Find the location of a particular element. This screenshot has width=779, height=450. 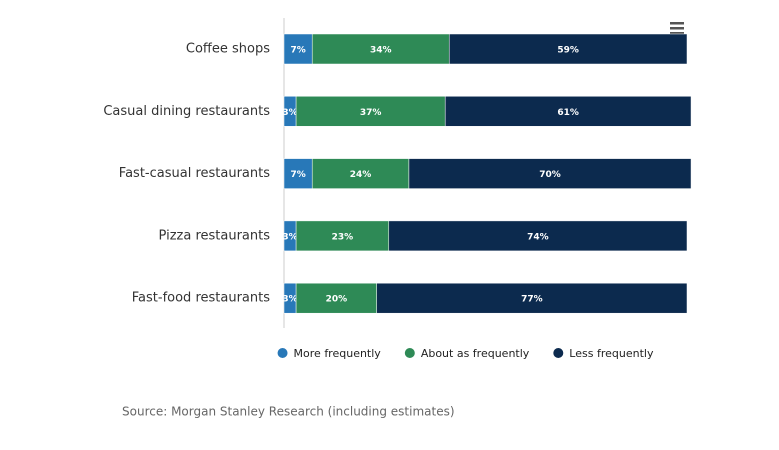

y-tick-label: Casual dining restaurants is located at coordinates (186, 111).